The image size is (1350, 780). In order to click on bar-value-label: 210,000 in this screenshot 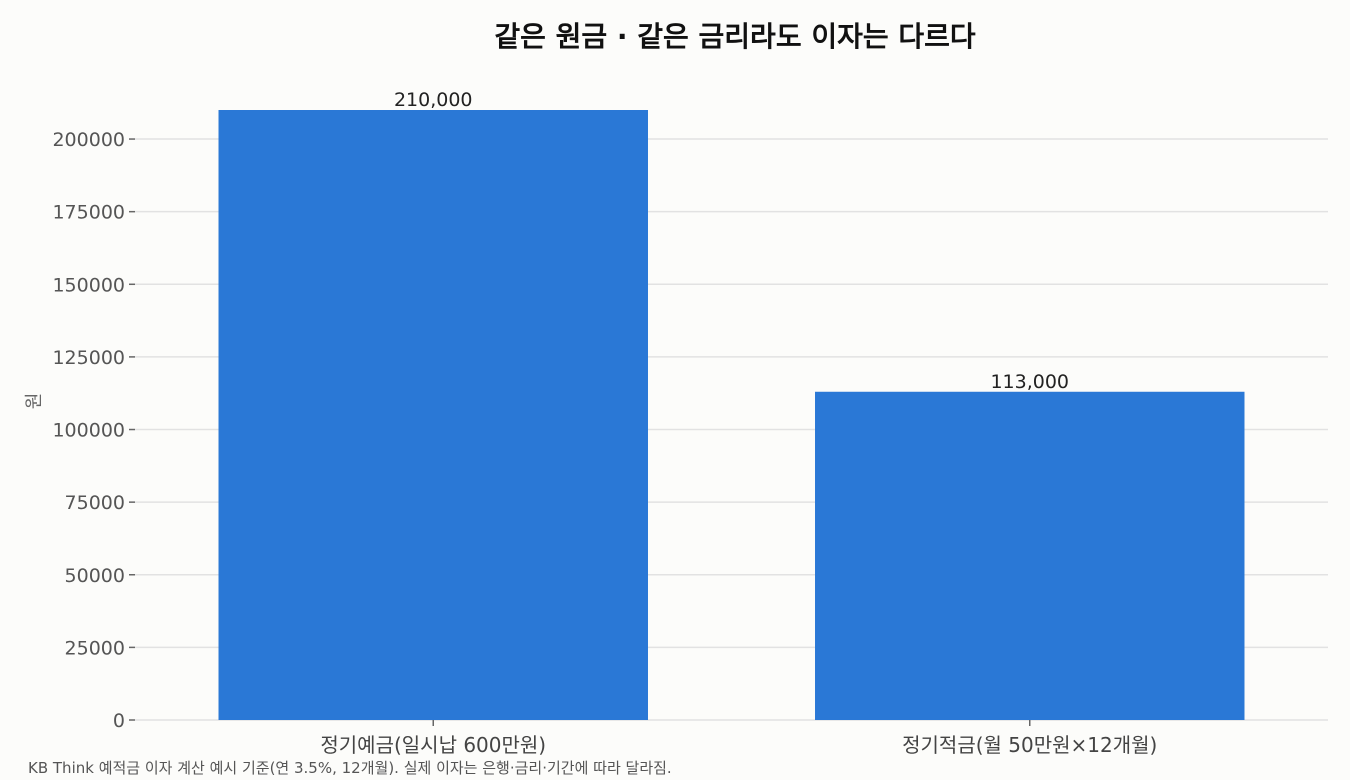, I will do `click(433, 100)`.